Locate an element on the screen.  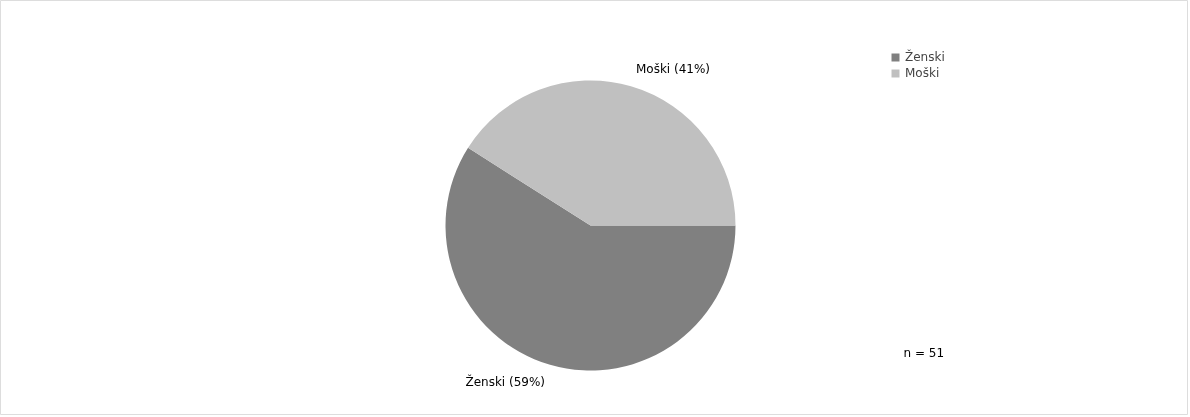
data-label: Ženski (59%) is located at coordinates (505, 382).